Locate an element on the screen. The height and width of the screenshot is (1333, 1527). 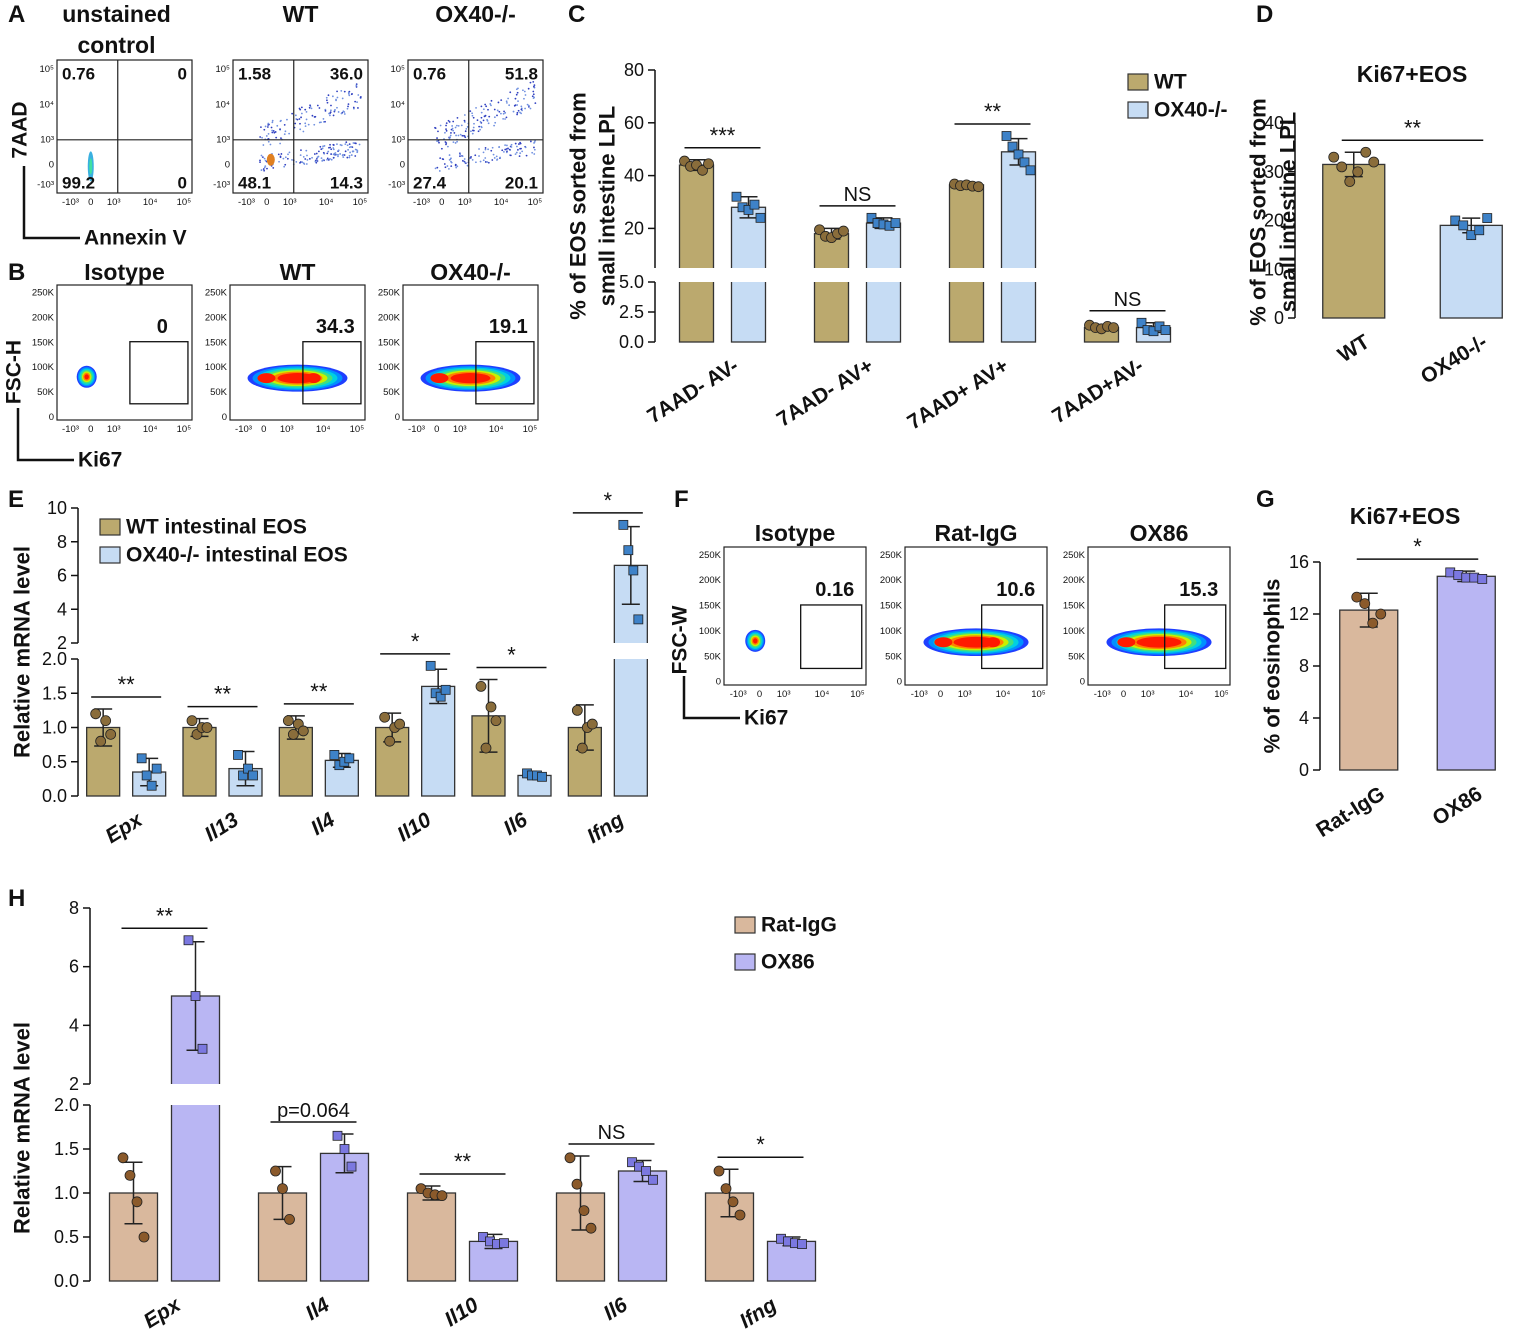
axis-bracket is located at coordinates (711, 698).